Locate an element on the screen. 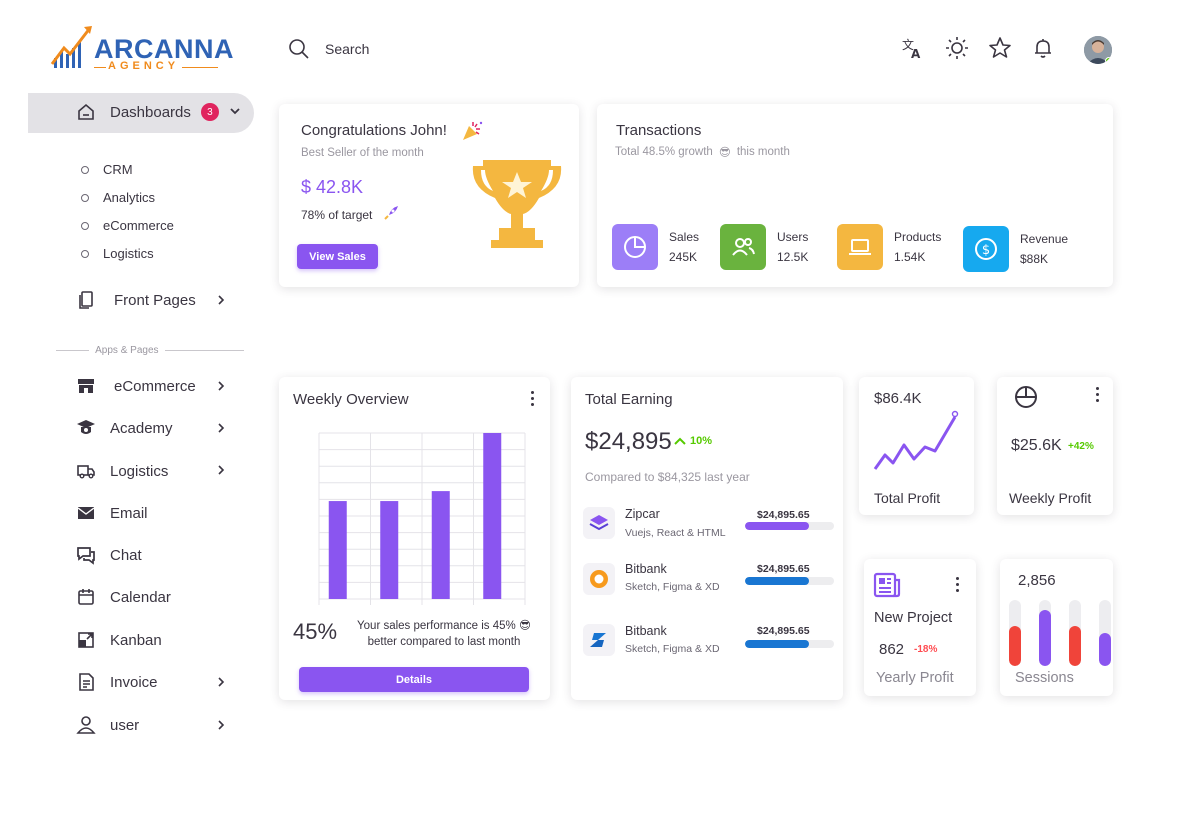 The width and height of the screenshot is (1200, 839). sidebar-item-invoice: Invoice is located at coordinates (117, 682).